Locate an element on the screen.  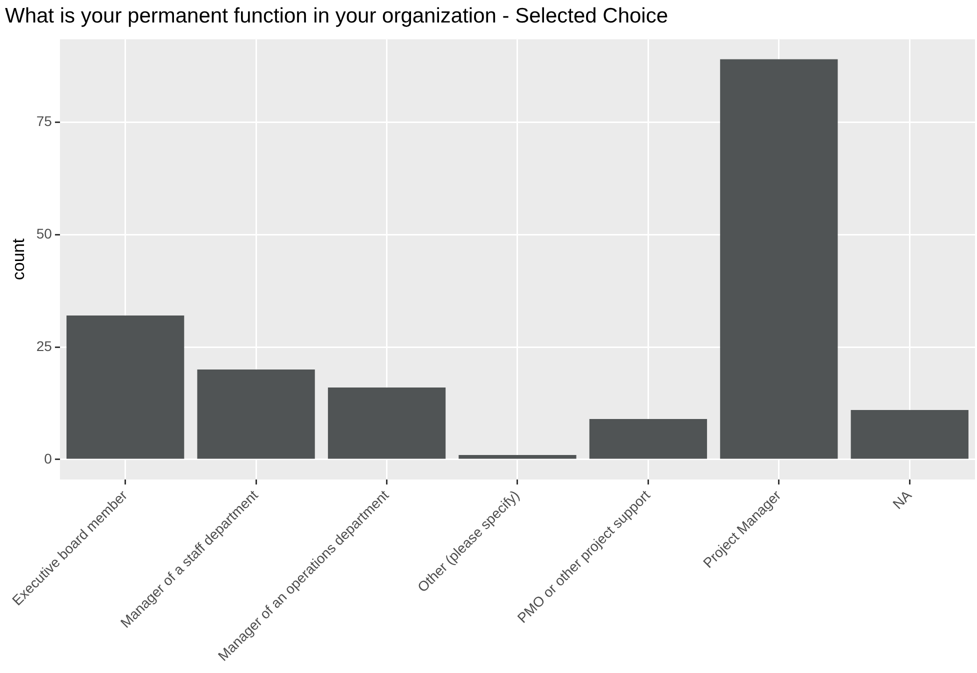
x-tick-label: NA is located at coordinates (902, 499).